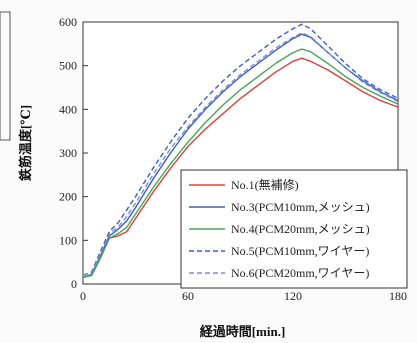 The image size is (417, 343). What do you see at coordinates (300, 229) in the screenshot?
I see `legend-entry-label: No.4(PCM20mm,メッシュ)` at bounding box center [300, 229].